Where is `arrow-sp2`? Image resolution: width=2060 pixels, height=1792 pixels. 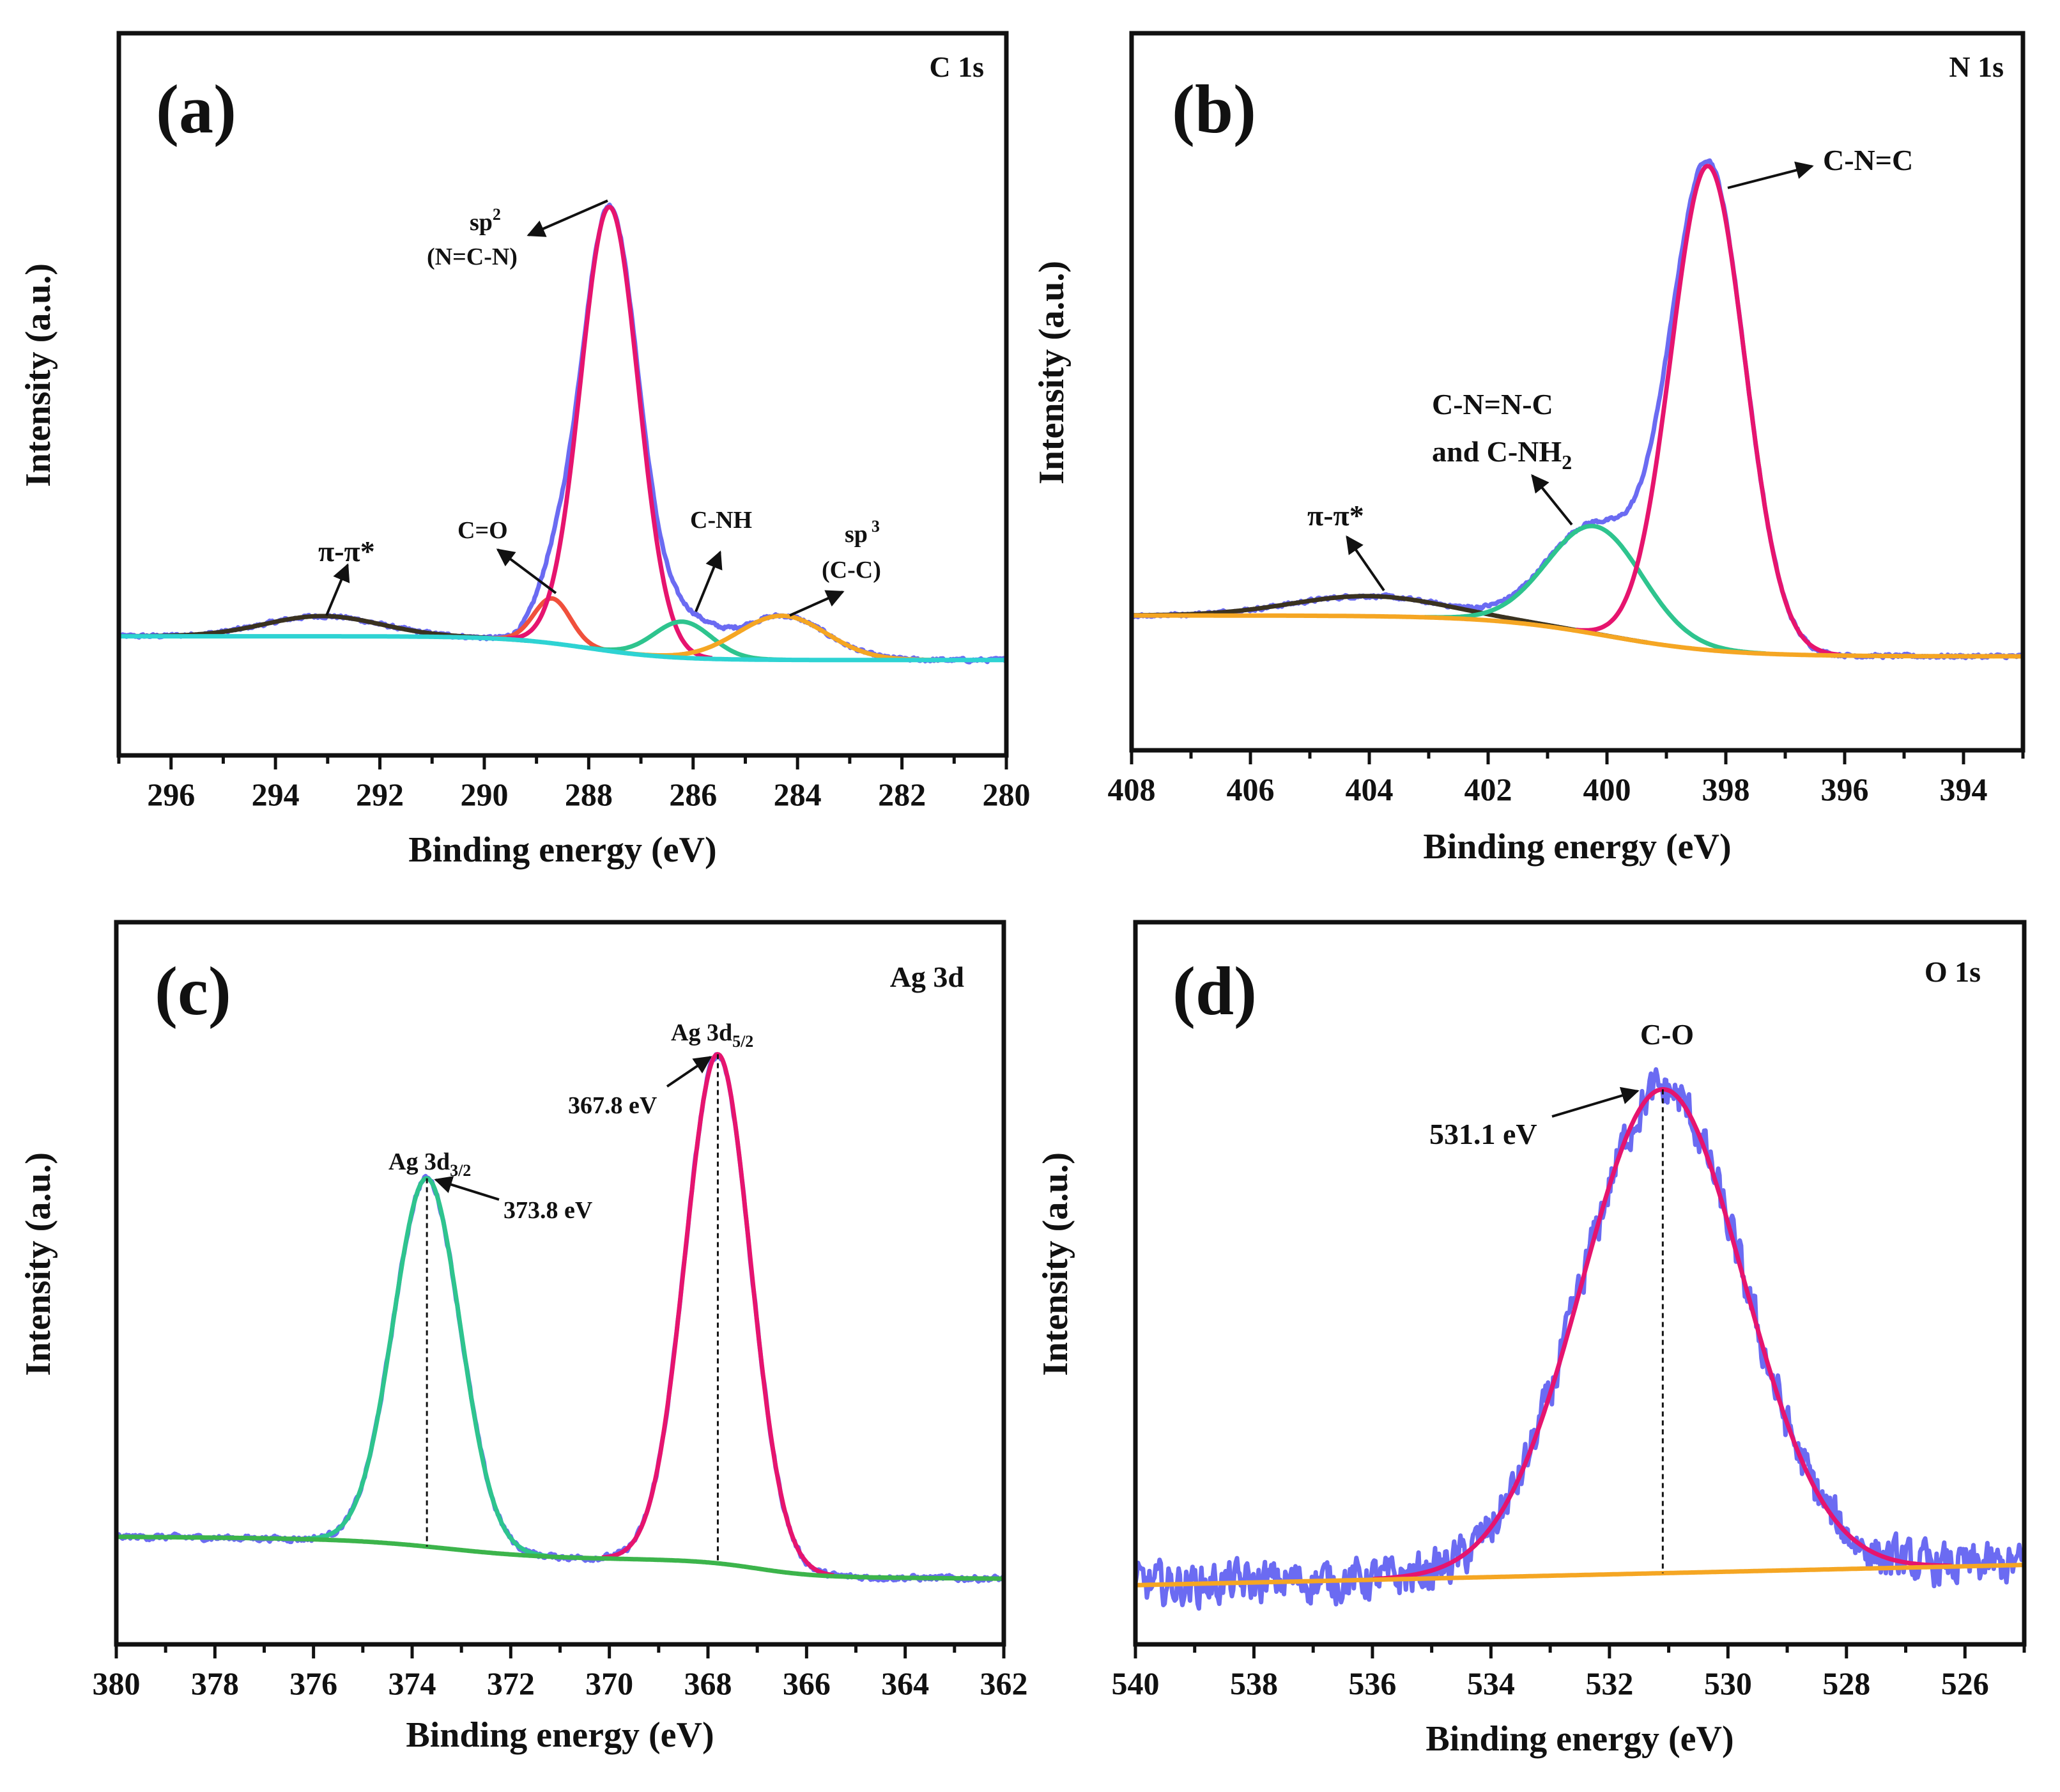 arrow-sp2 is located at coordinates (567, 218).